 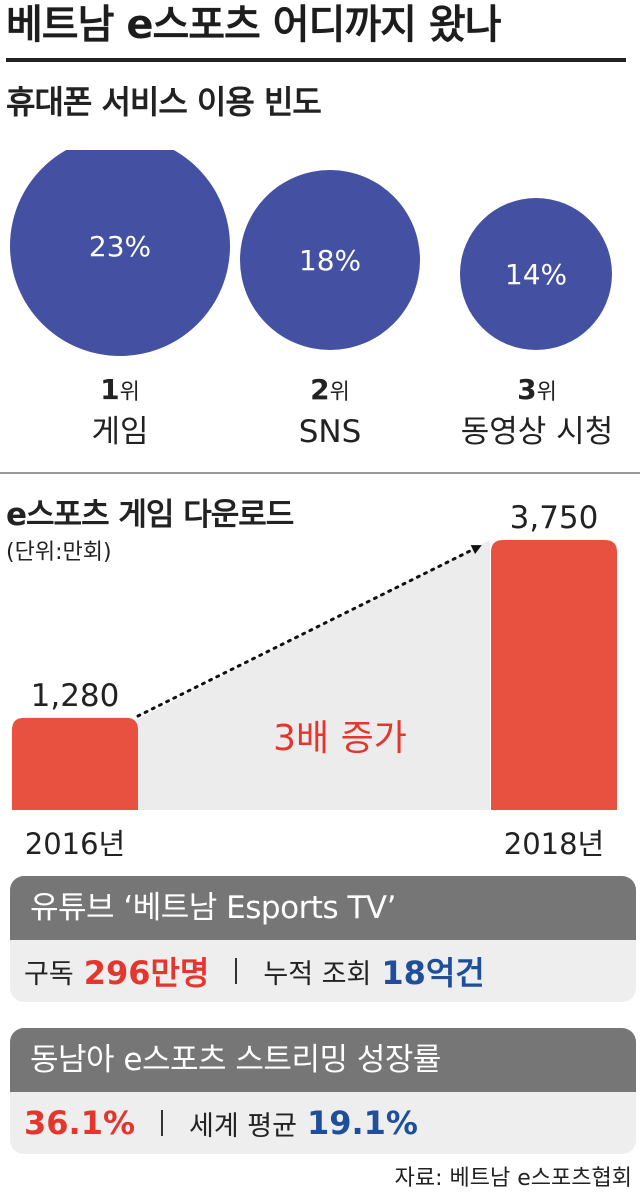 I want to click on streaming-panel-title: 동남아 e스포츠 스트리밍 성장률, so click(x=323, y=1060).